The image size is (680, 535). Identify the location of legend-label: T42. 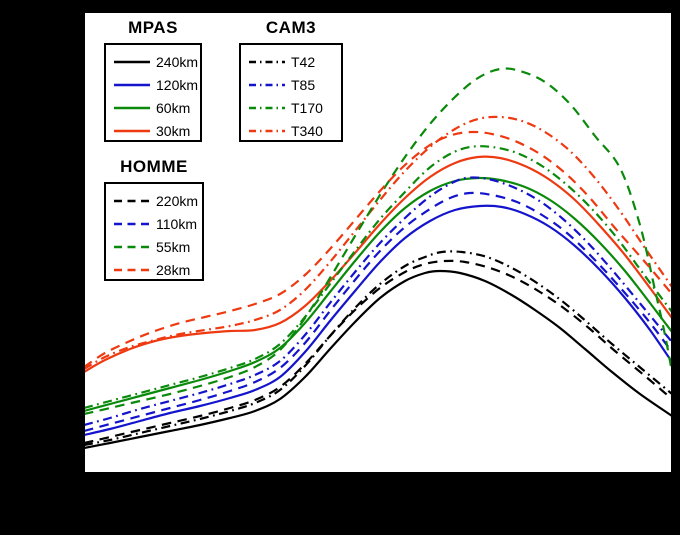
(303, 61).